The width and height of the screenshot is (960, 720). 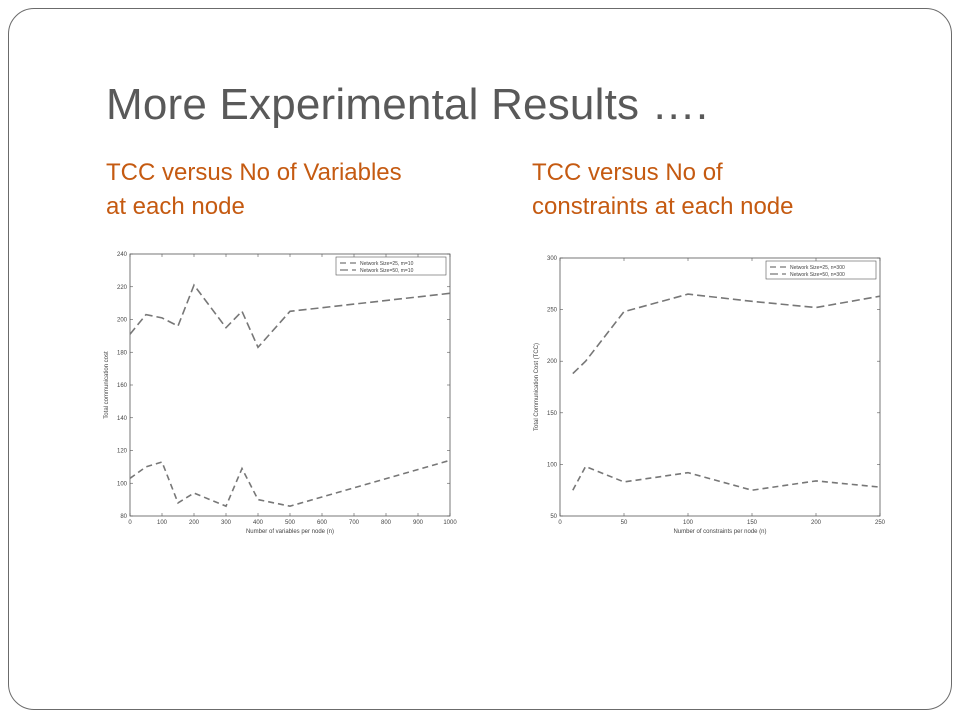 I want to click on left-chart-caption: TCC versus No of Variables at each node, so click(x=254, y=189).